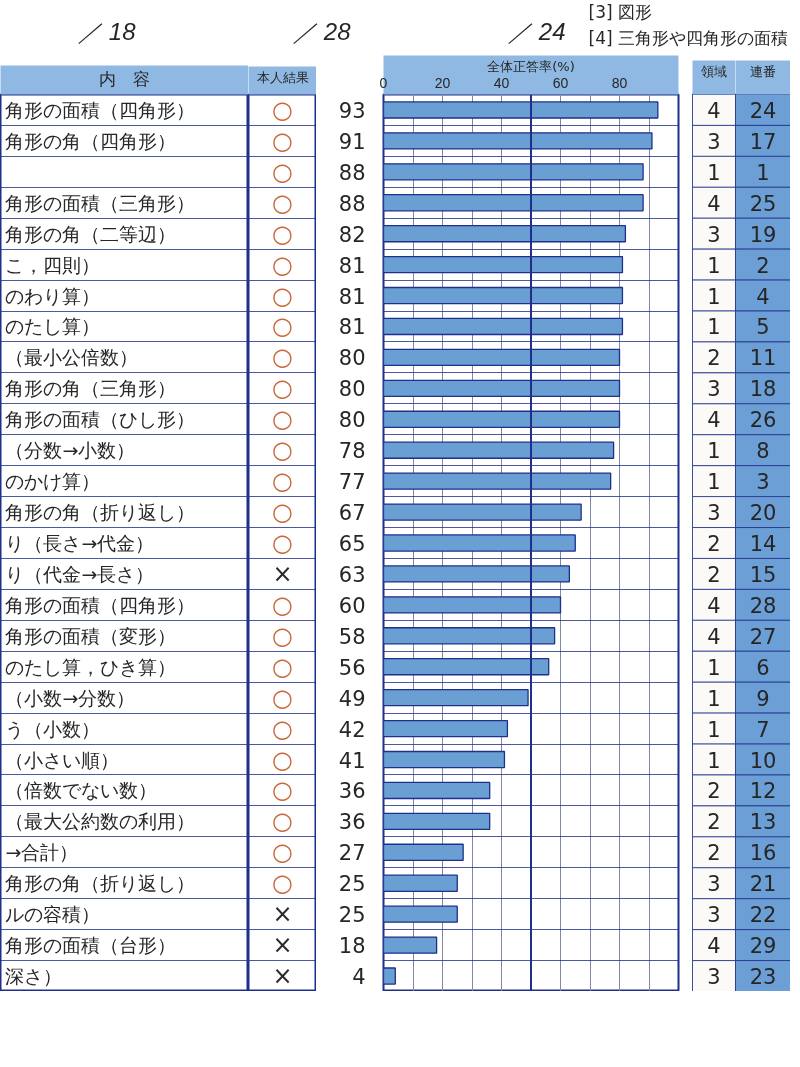 This screenshot has width=800, height=1067. Describe the element at coordinates (714, 71) in the screenshot. I see `x-tick-label: 領域` at that location.